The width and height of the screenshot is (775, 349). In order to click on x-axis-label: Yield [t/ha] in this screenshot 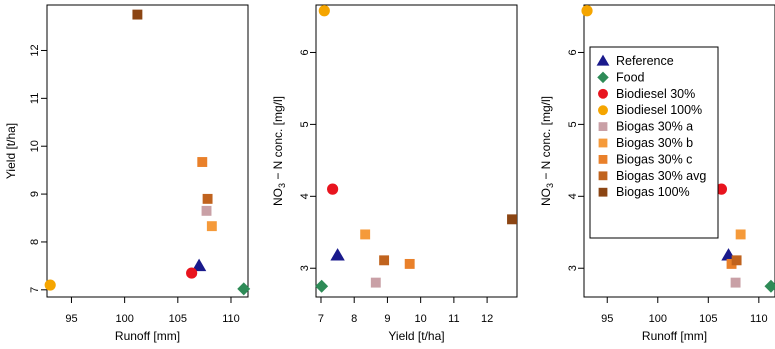, I will do `click(416, 336)`.